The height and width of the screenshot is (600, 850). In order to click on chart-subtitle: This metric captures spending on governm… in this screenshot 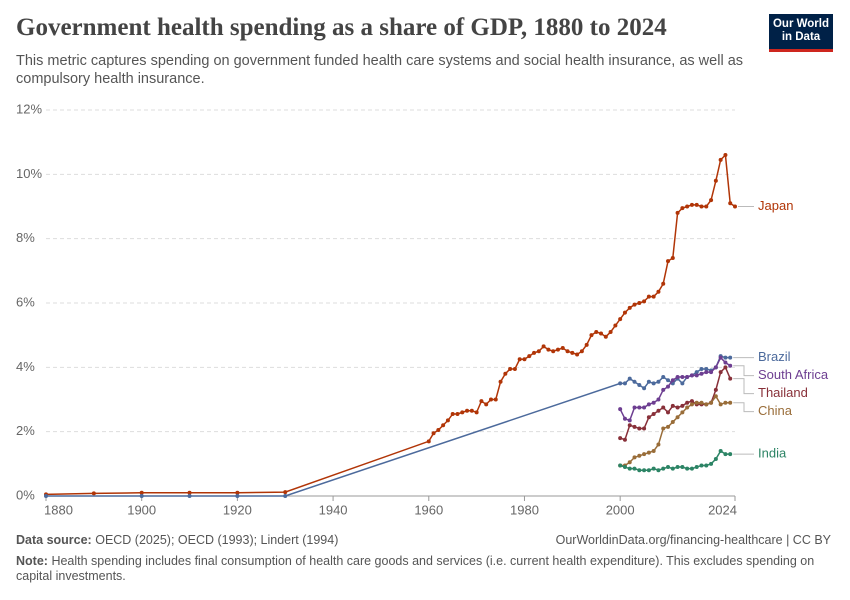, I will do `click(380, 70)`.